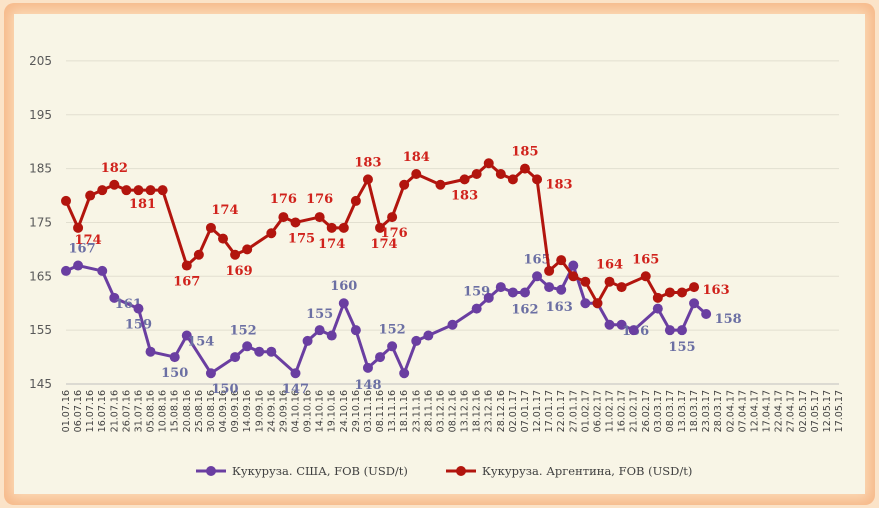 The height and width of the screenshot is (508, 879). I want to click on x-tick-label: 10.08.16, so click(163, 411).